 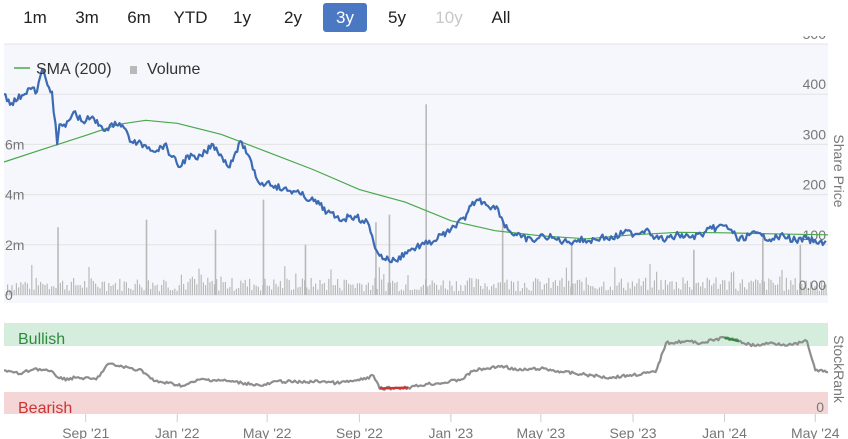 I want to click on range-button-5y: 5y, so click(x=397, y=17).